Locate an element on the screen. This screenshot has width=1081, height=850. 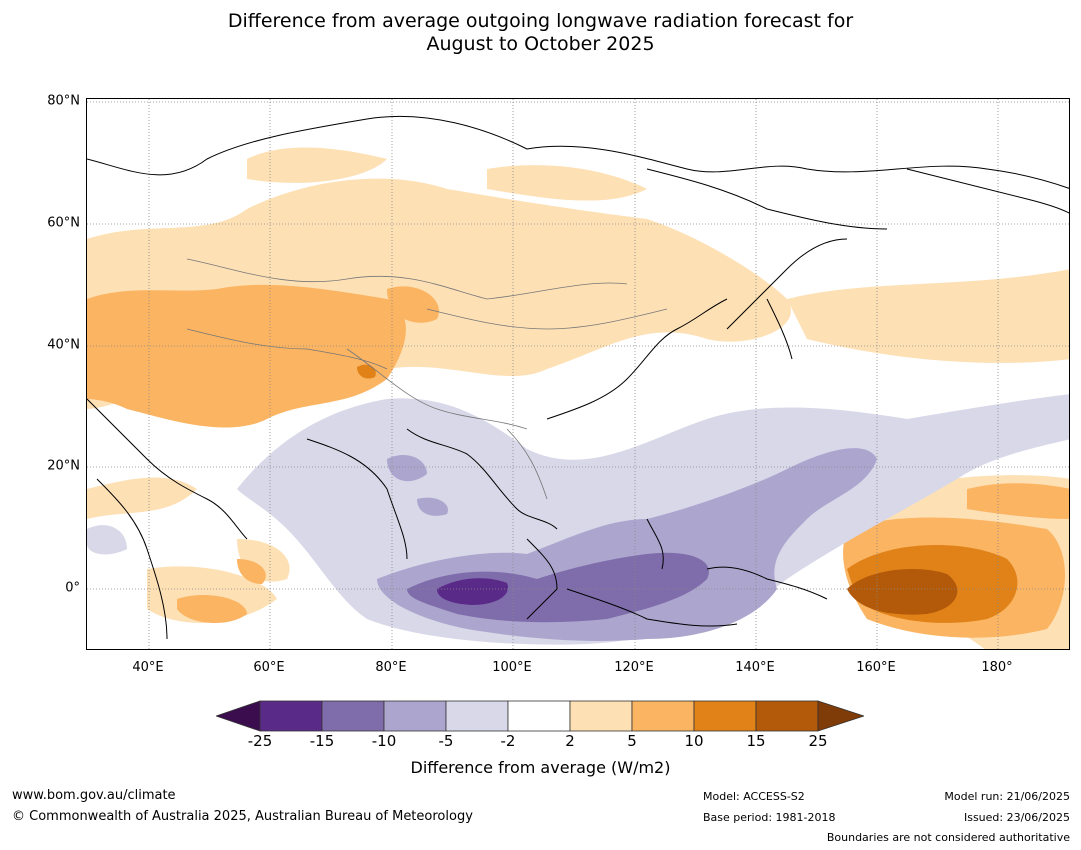
negative-anomaly-strong is located at coordinates (558, 587).